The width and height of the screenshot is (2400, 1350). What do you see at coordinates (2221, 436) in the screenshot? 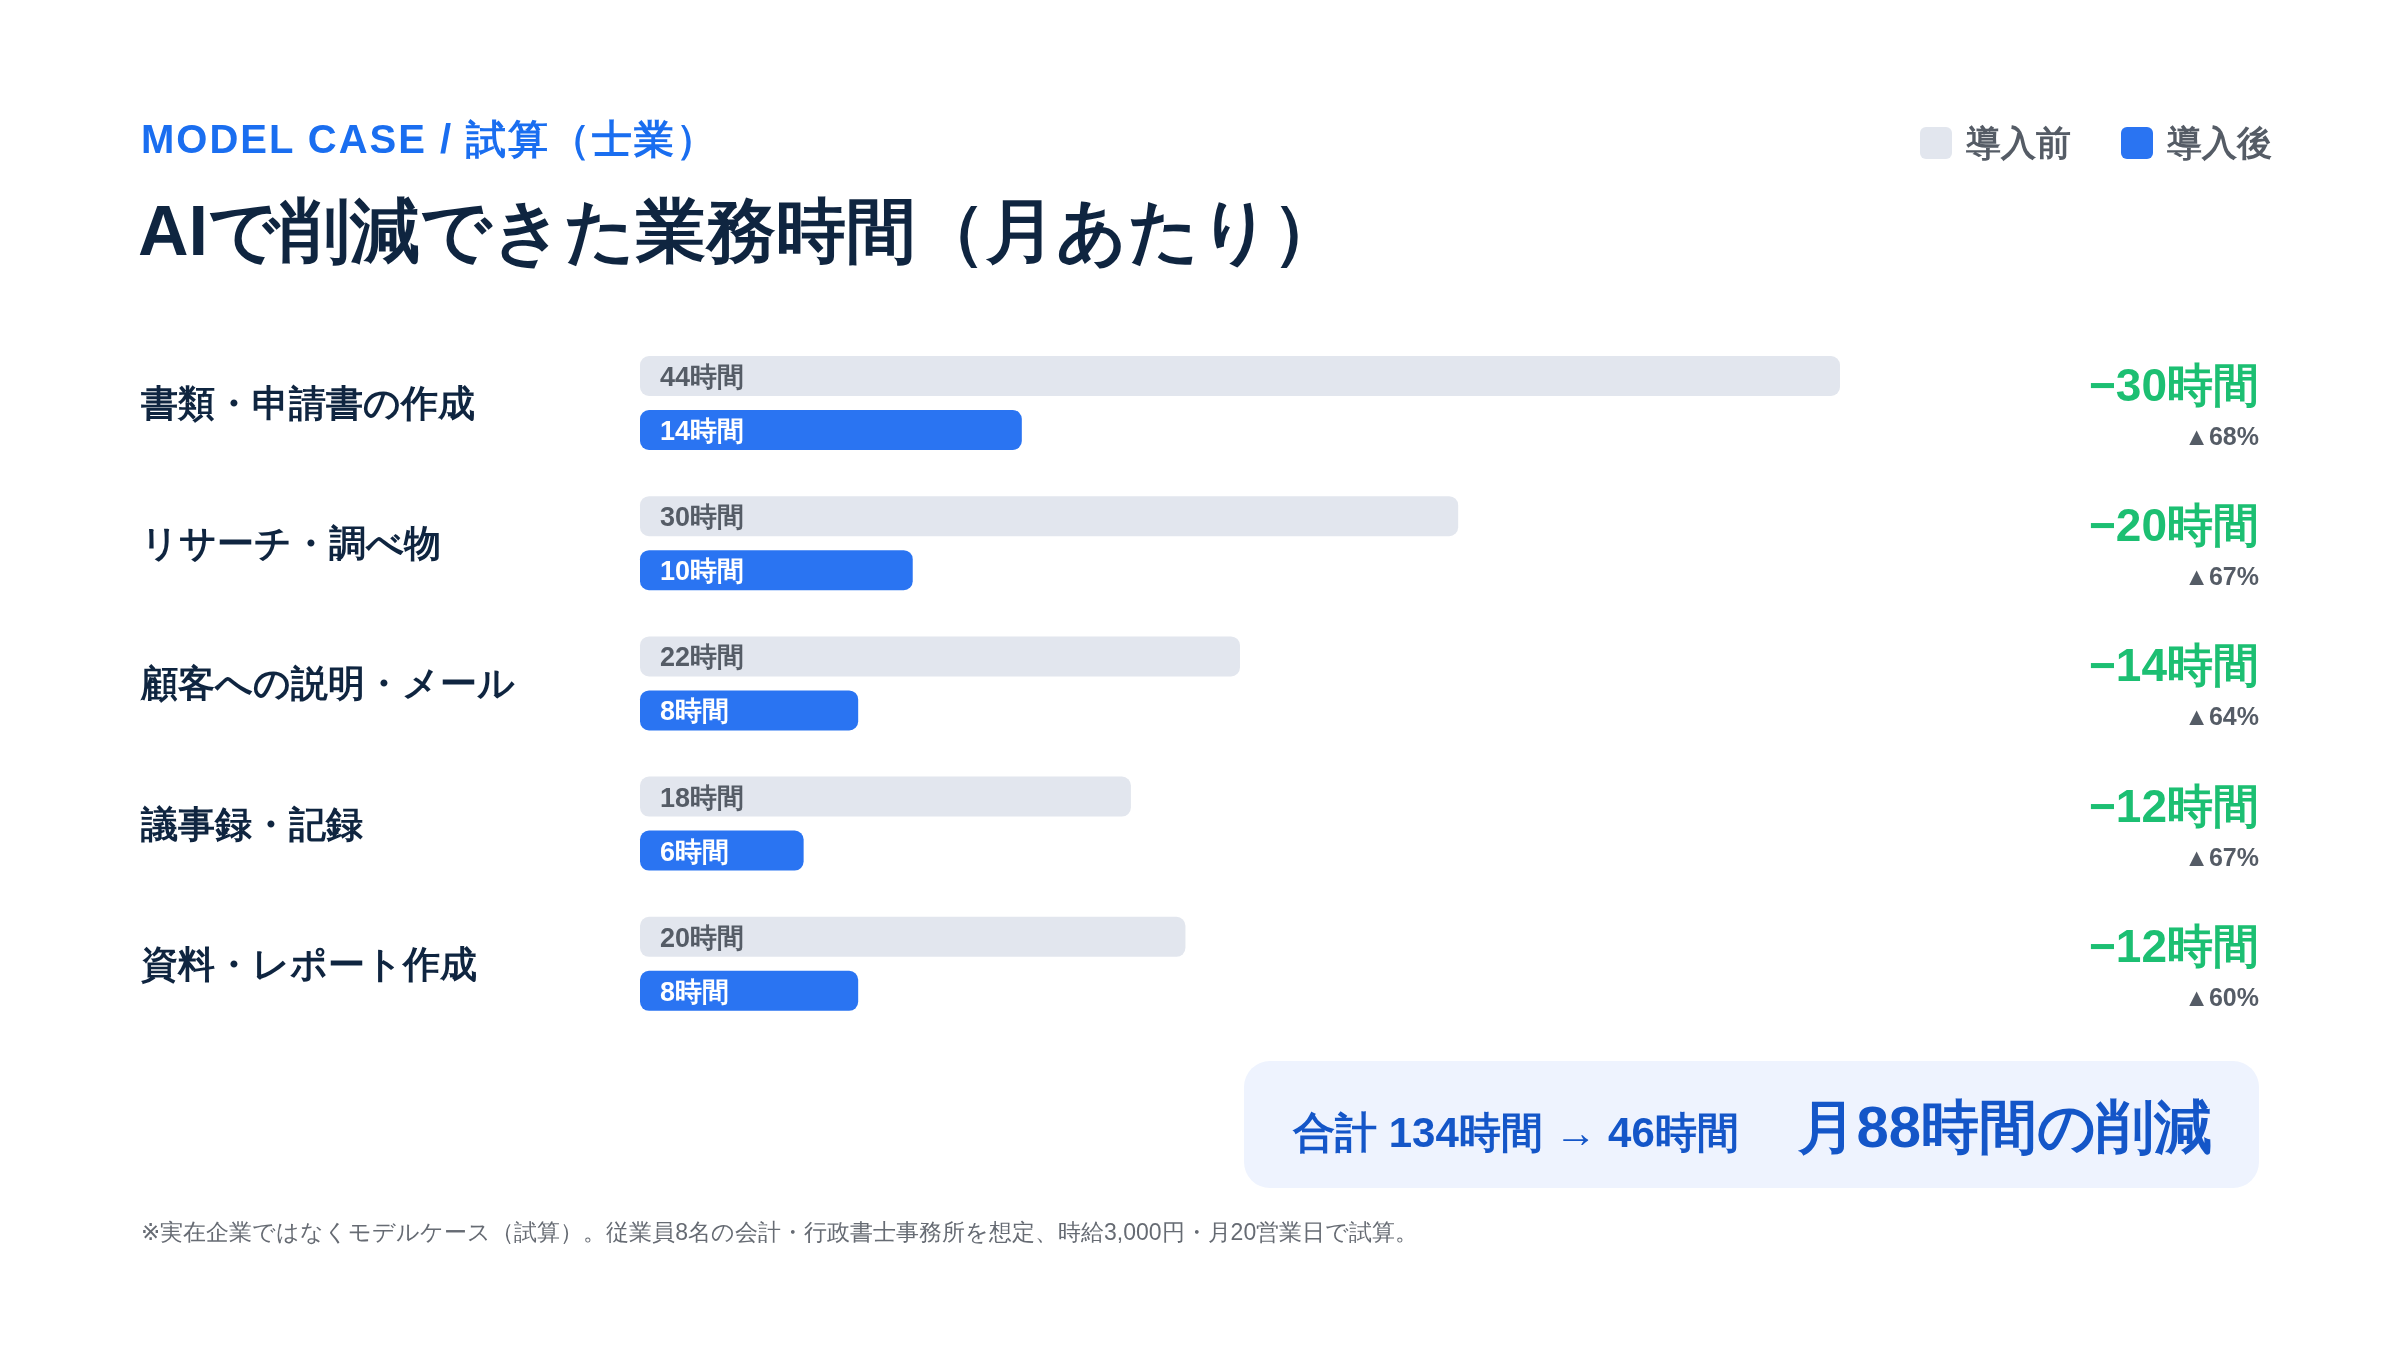
I see `text: ▲68%` at bounding box center [2221, 436].